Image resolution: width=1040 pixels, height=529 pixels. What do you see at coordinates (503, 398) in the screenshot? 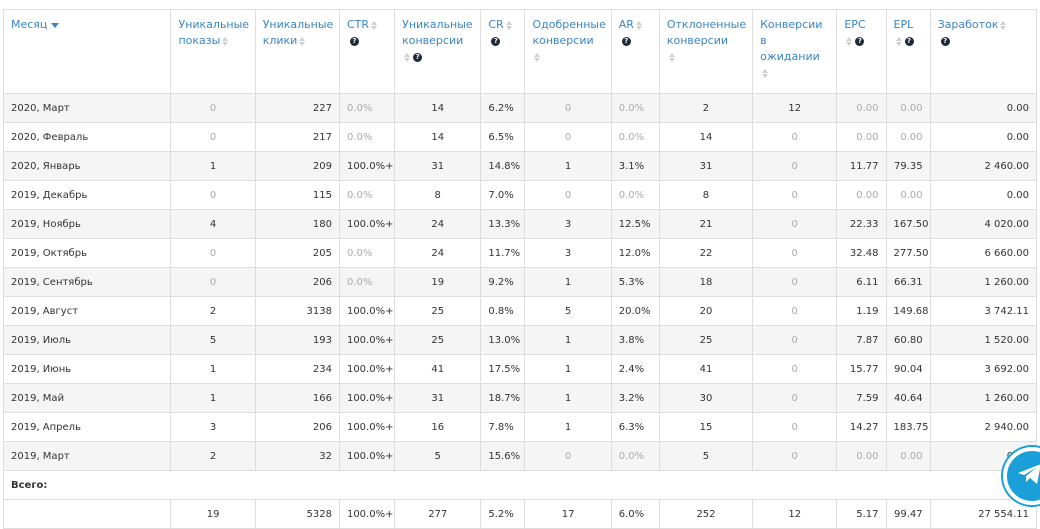
I see `cell-cr: 18.7%` at bounding box center [503, 398].